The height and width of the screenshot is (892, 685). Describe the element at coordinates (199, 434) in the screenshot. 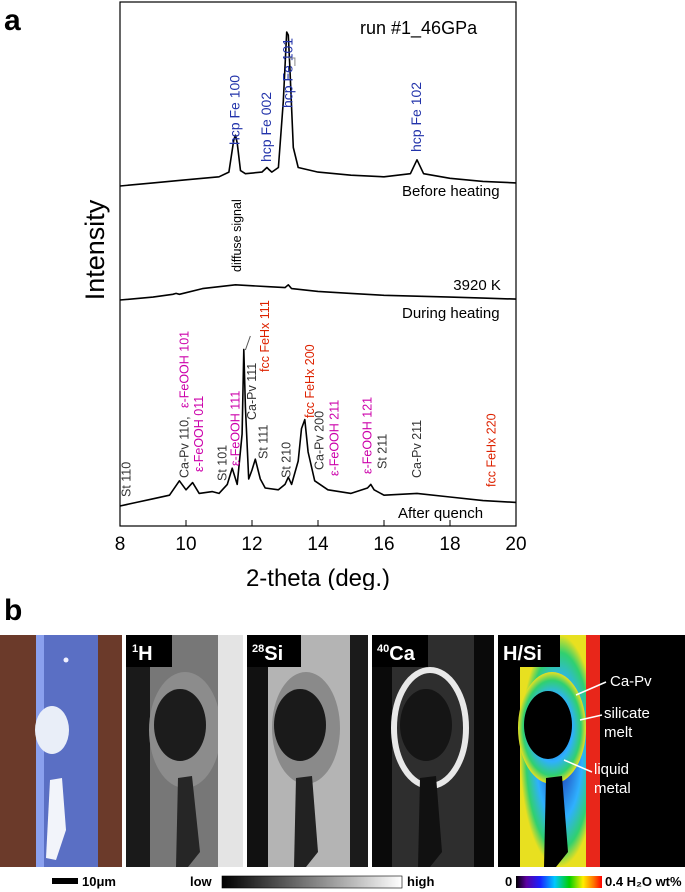

I see `annotation-label: ε-FeOOH 011` at that location.